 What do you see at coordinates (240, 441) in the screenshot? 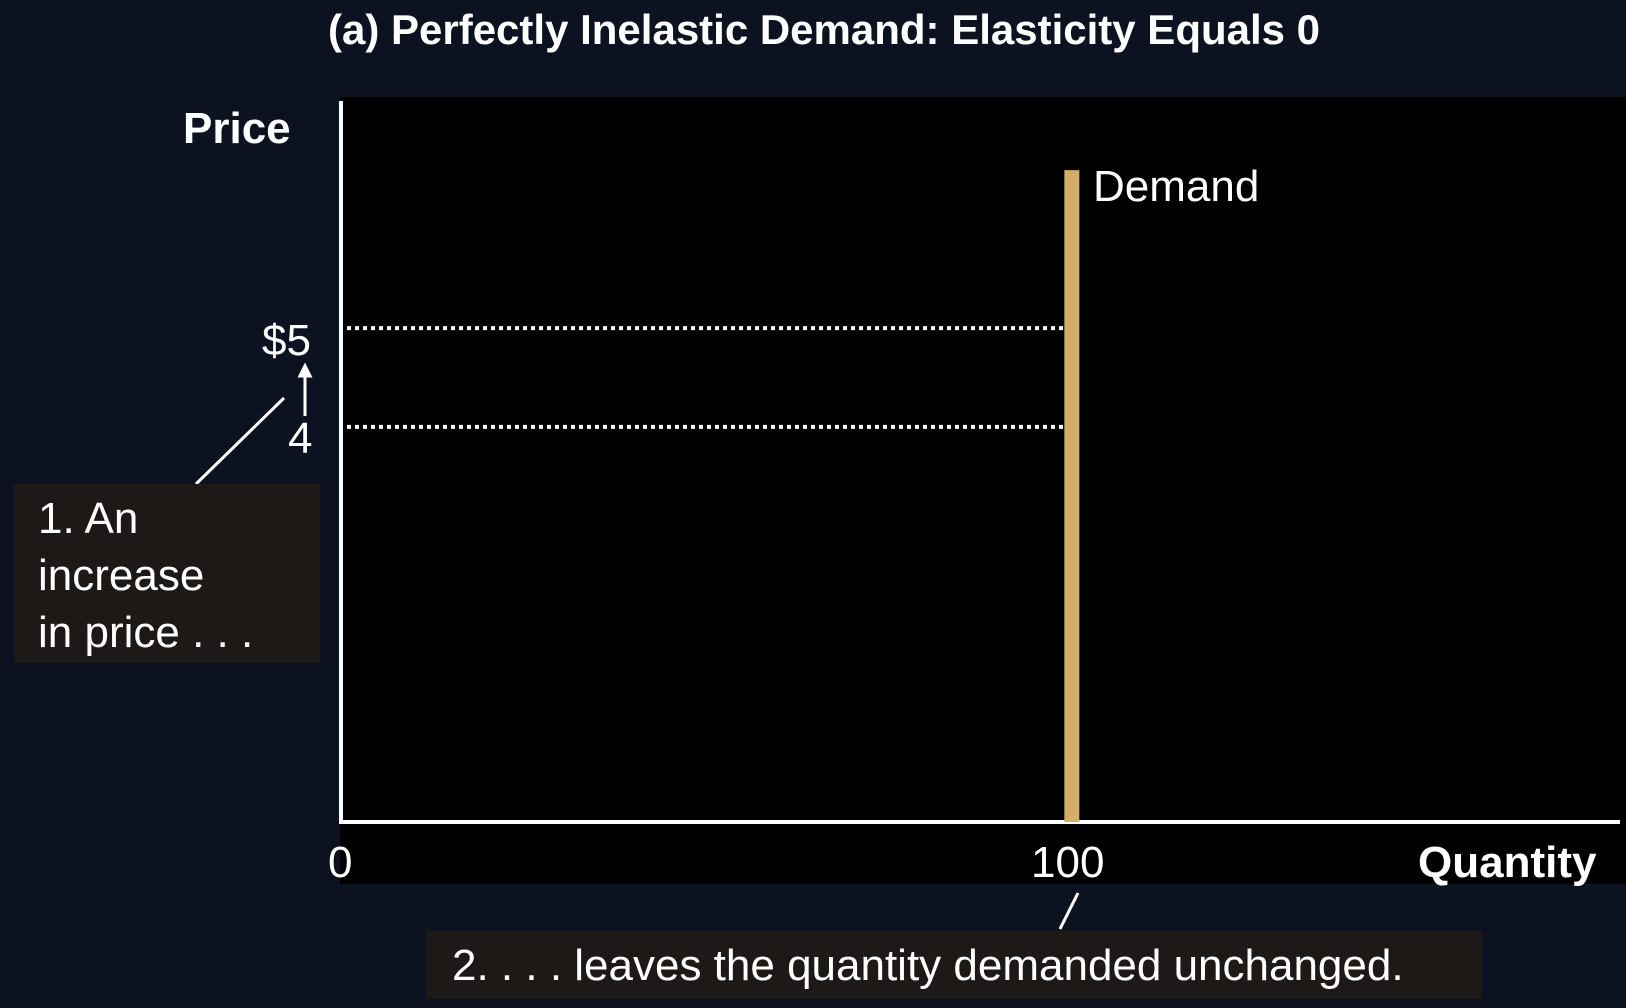
I see `price-note-pointer` at bounding box center [240, 441].